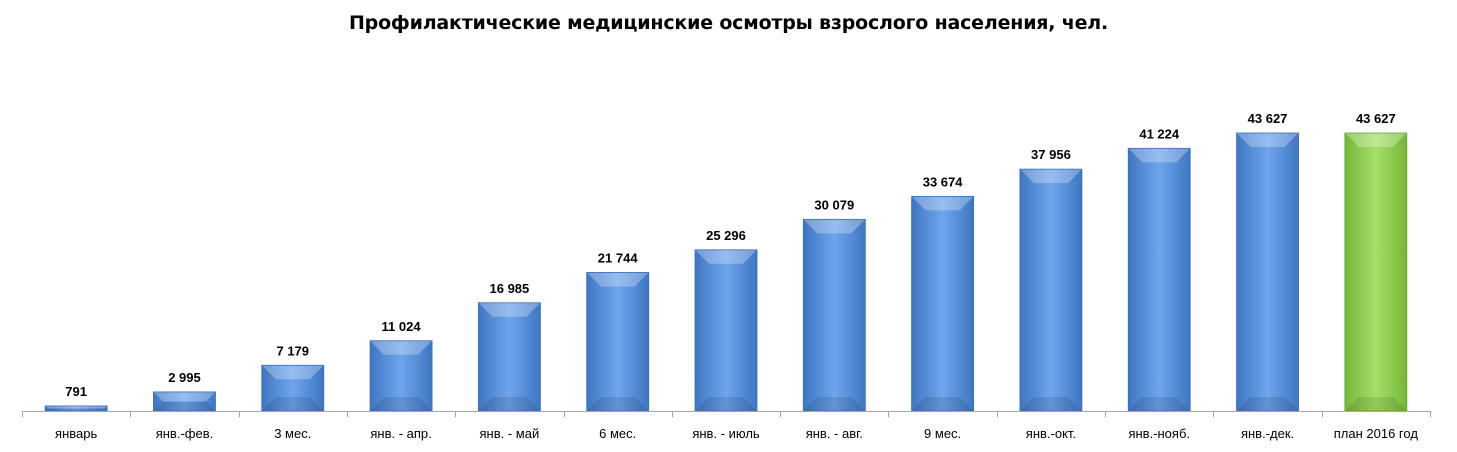  I want to click on value-label-7: 25 296, so click(726, 235).